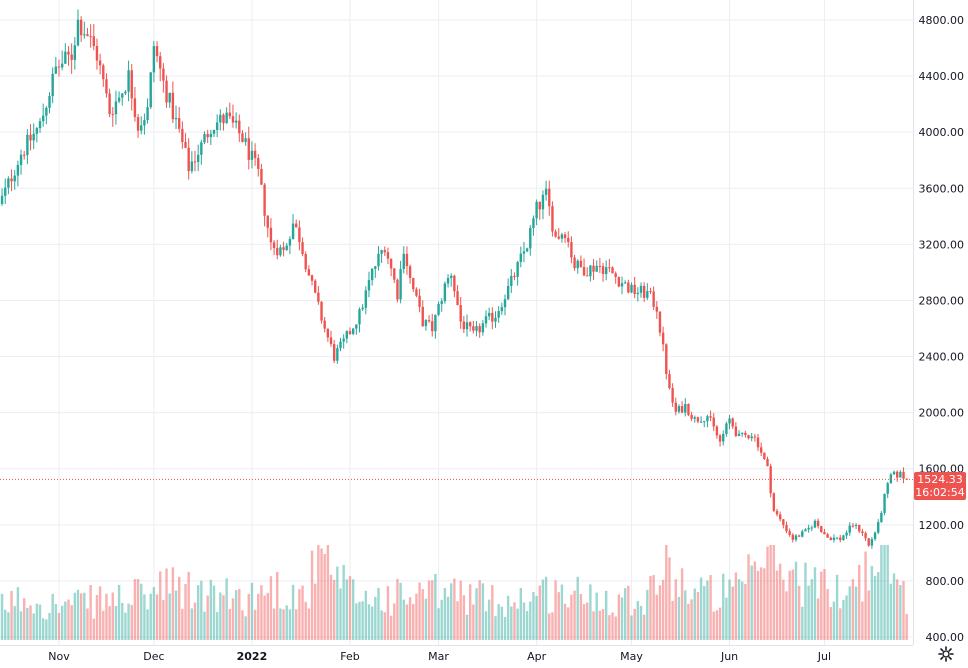 Image resolution: width=968 pixels, height=668 pixels. What do you see at coordinates (946, 654) in the screenshot?
I see `gear-icon` at bounding box center [946, 654].